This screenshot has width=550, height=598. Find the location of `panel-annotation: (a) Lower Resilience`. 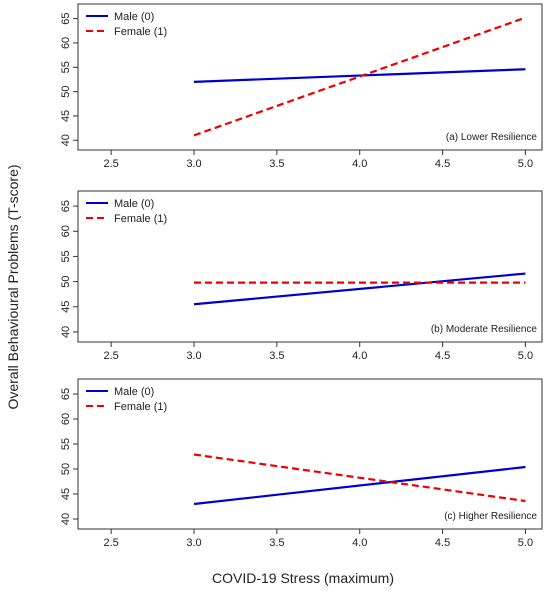

panel-annotation: (a) Lower Resilience is located at coordinates (492, 137).